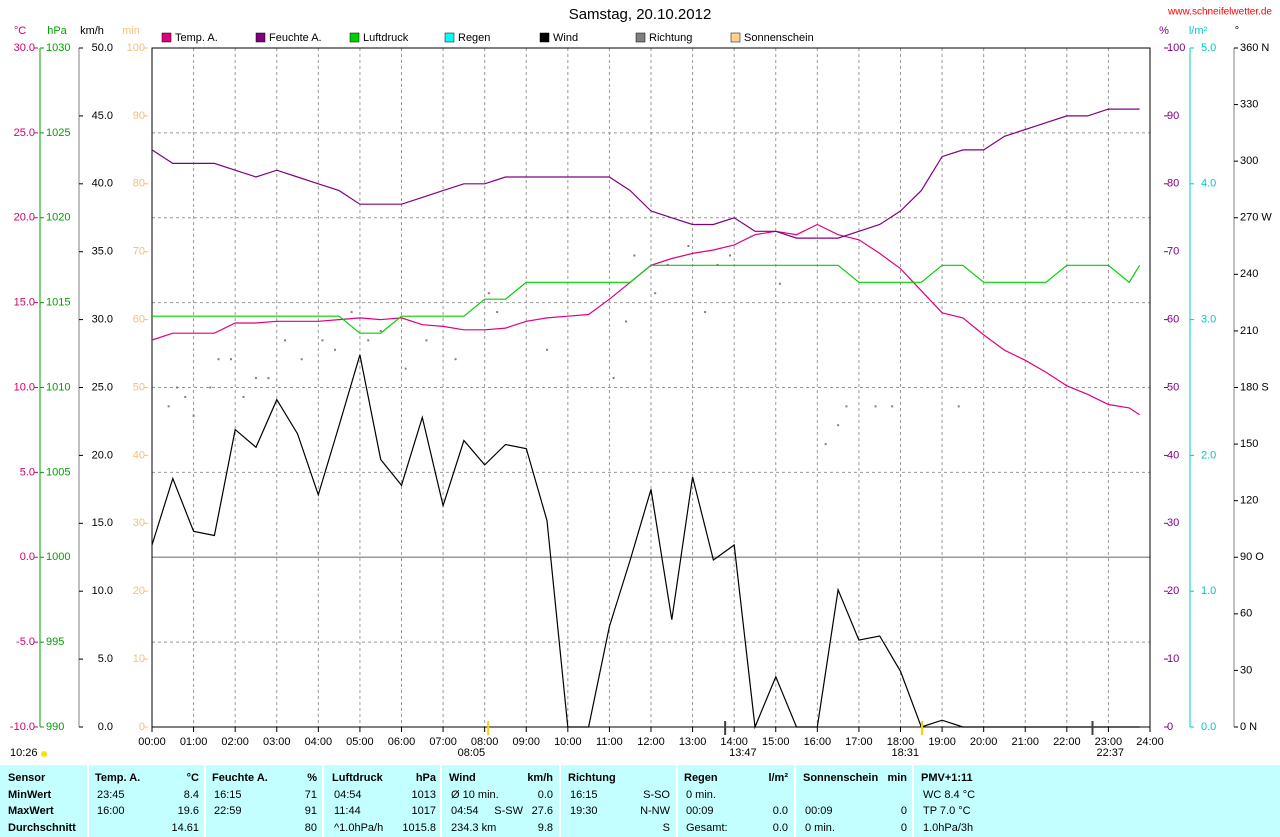 The height and width of the screenshot is (837, 1280). I want to click on y-tick-label: 120, so click(1249, 501).